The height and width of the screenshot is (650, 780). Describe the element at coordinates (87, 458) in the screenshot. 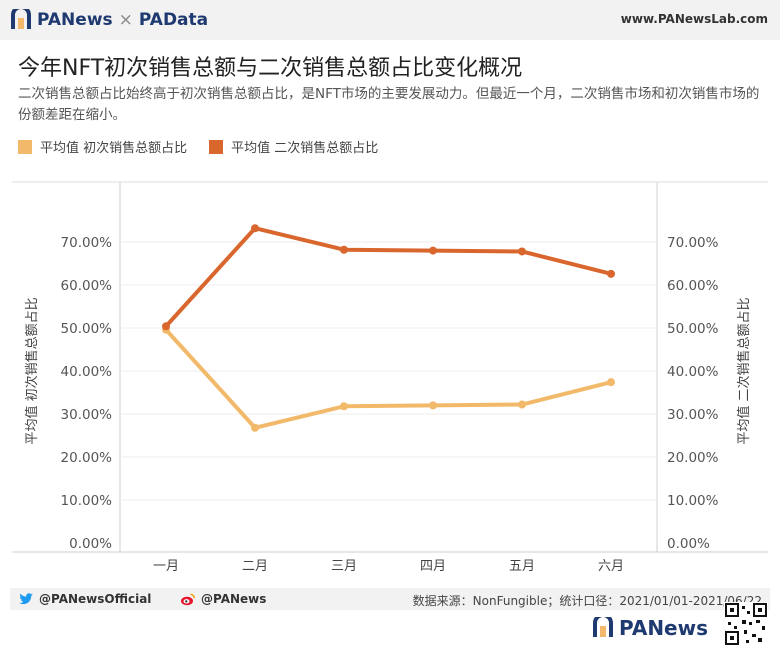

I see `y-tick-label-left: 20.00%` at that location.